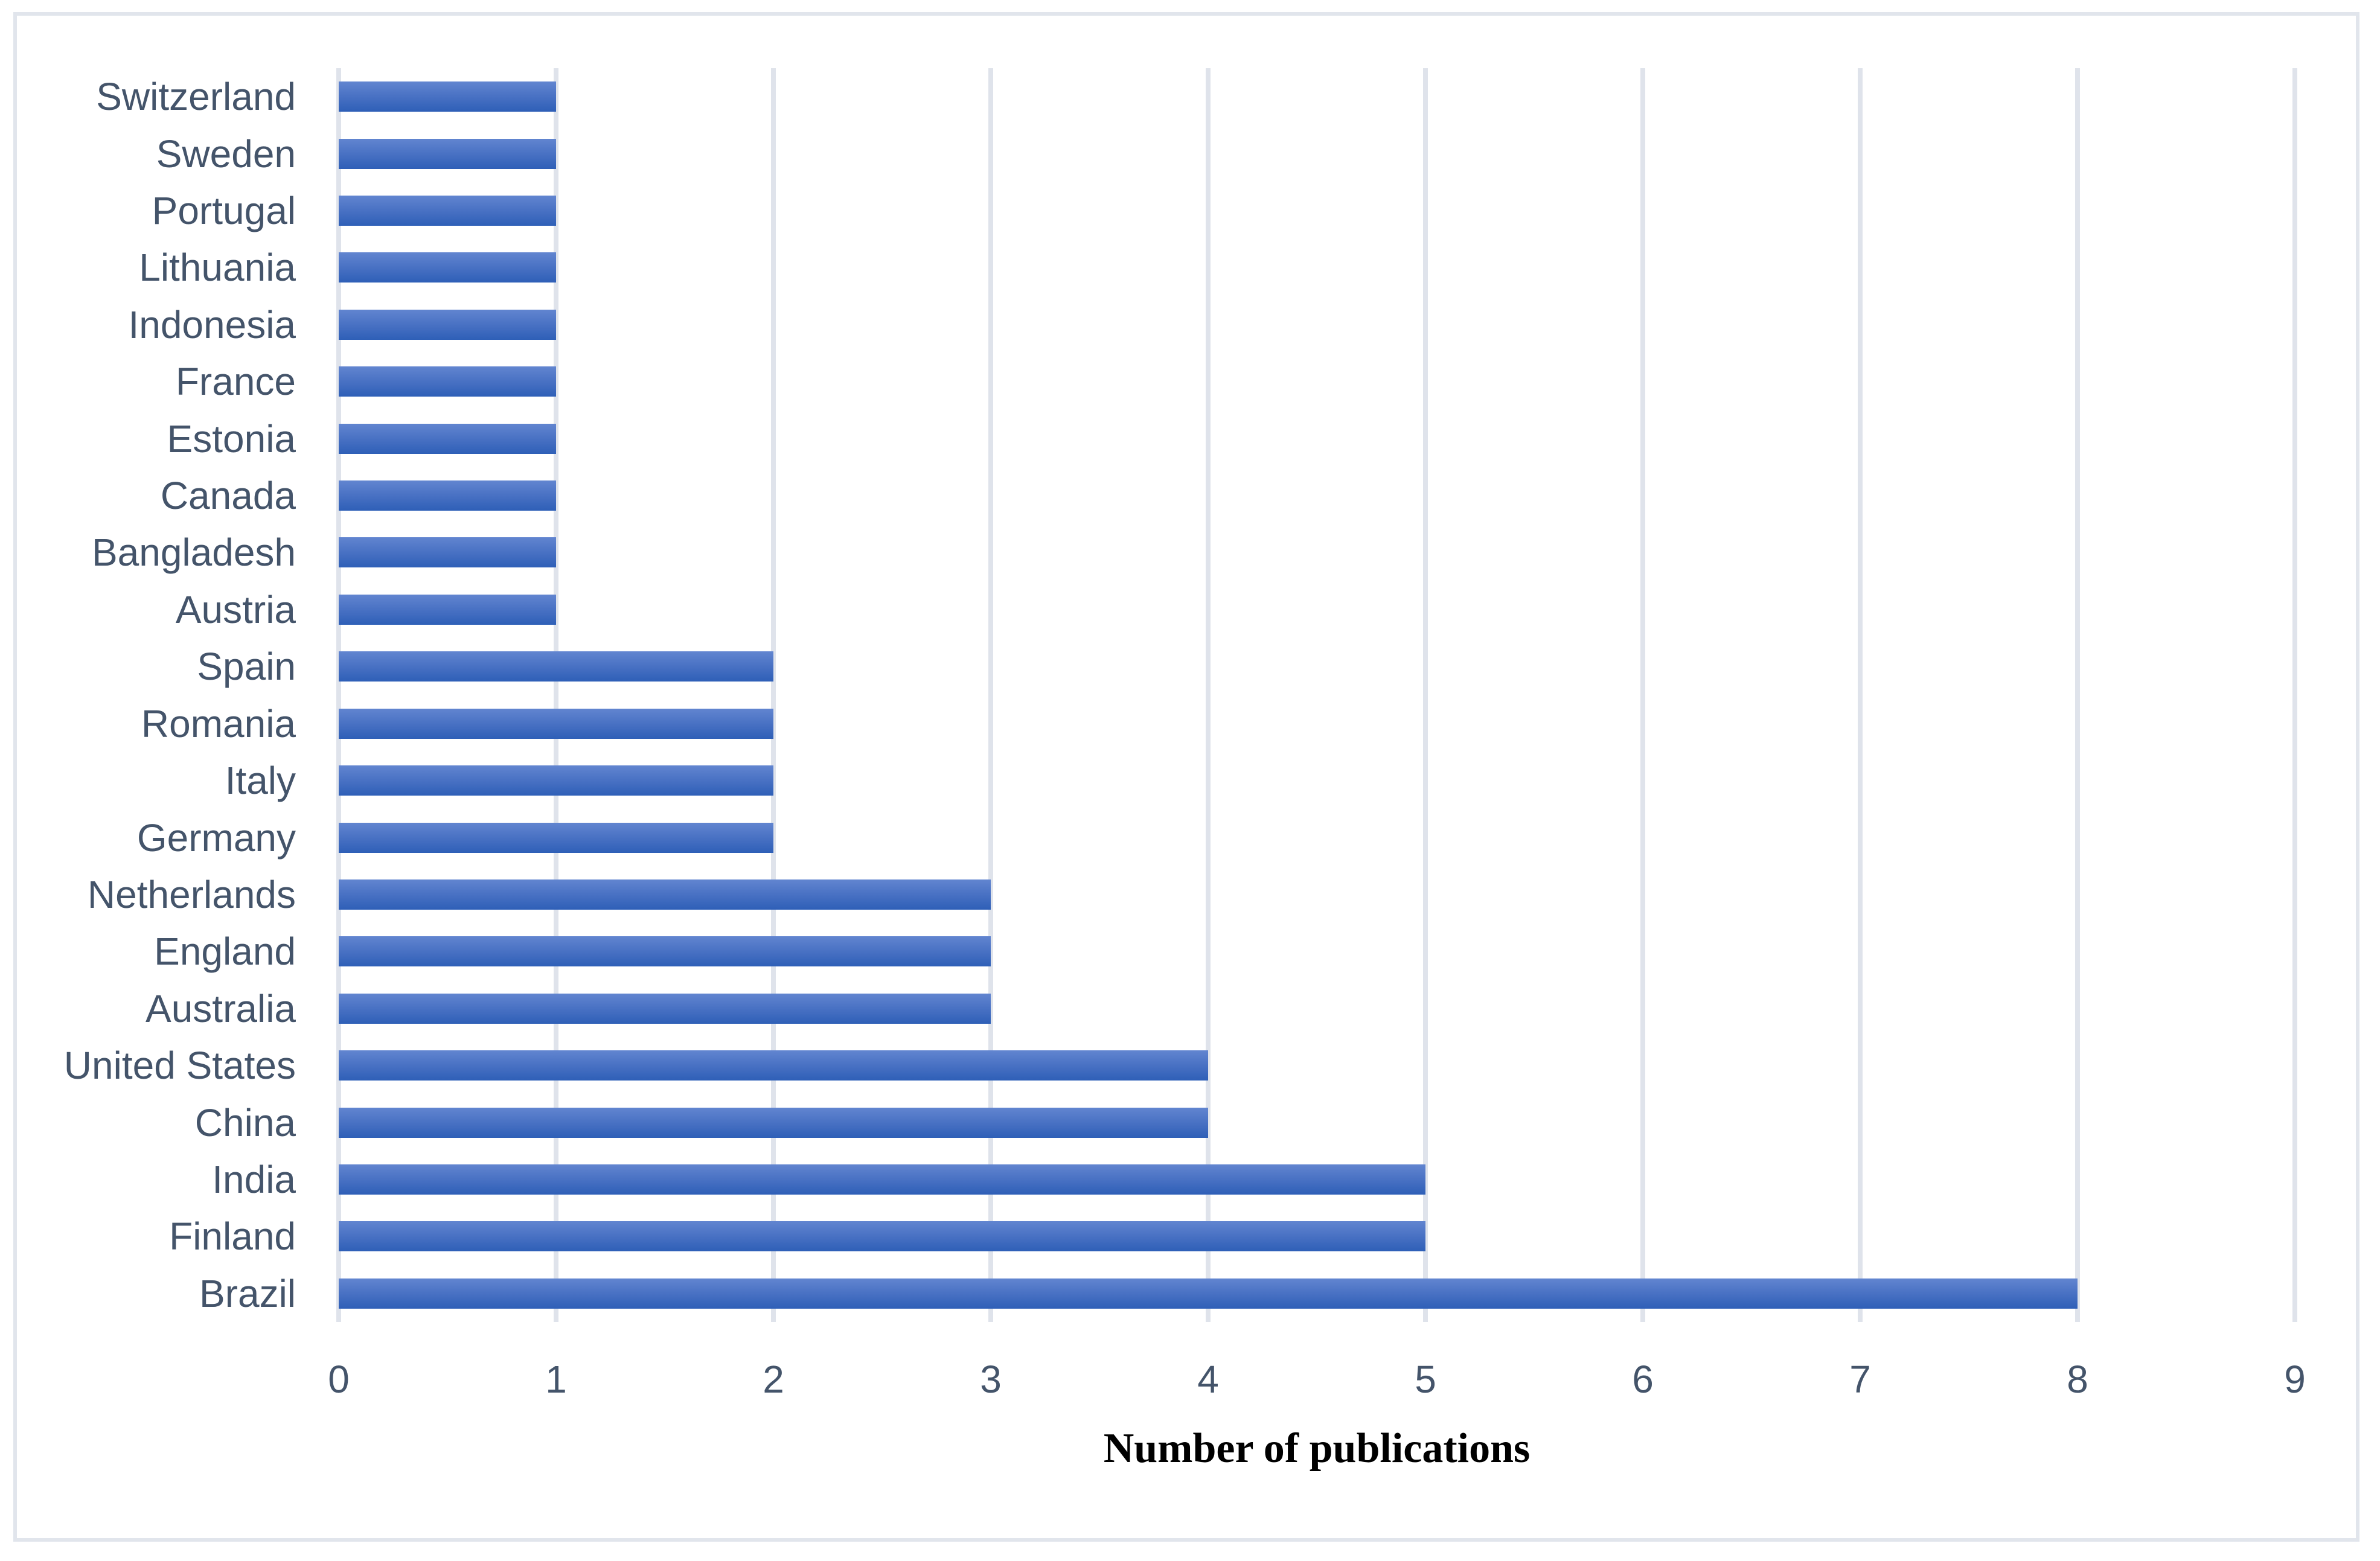 The width and height of the screenshot is (2380, 1561). Describe the element at coordinates (246, 667) in the screenshot. I see `category-label-spain: Spain` at that location.